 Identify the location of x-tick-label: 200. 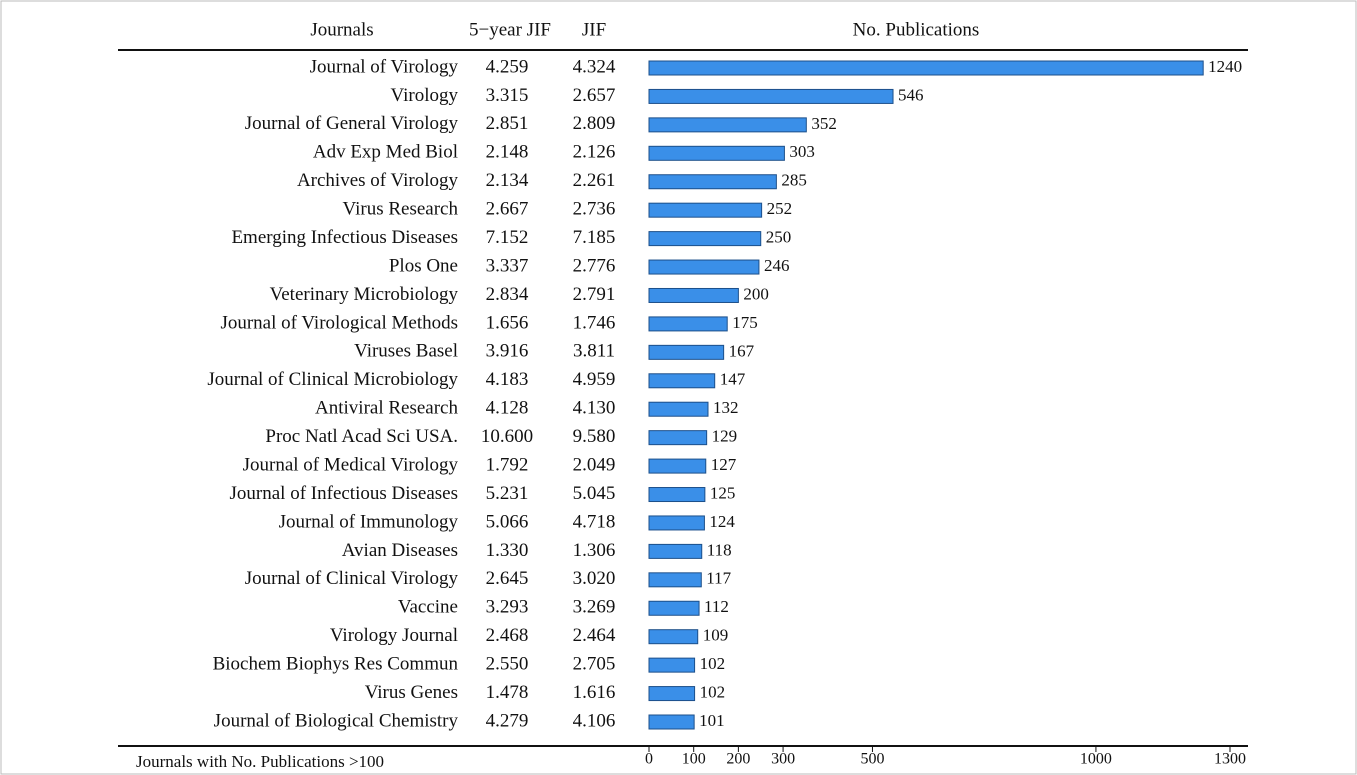
(738, 759).